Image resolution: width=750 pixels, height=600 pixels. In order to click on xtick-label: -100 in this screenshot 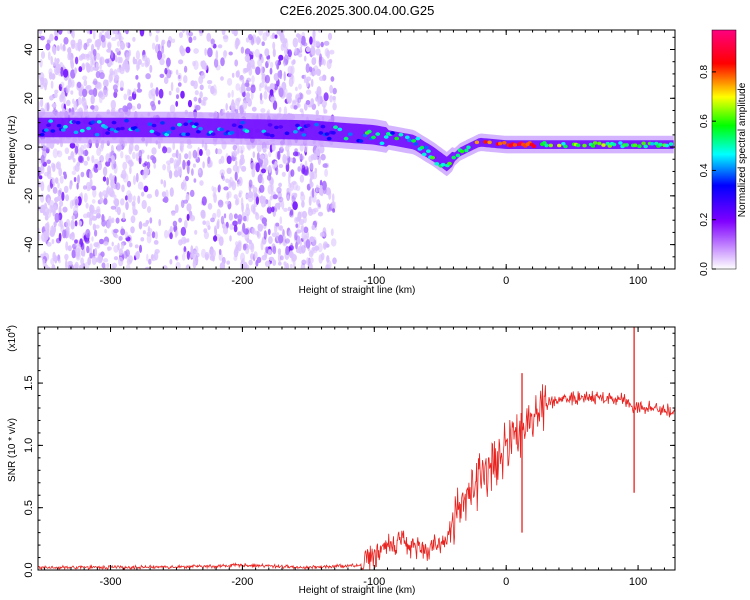, I will do `click(374, 281)`.